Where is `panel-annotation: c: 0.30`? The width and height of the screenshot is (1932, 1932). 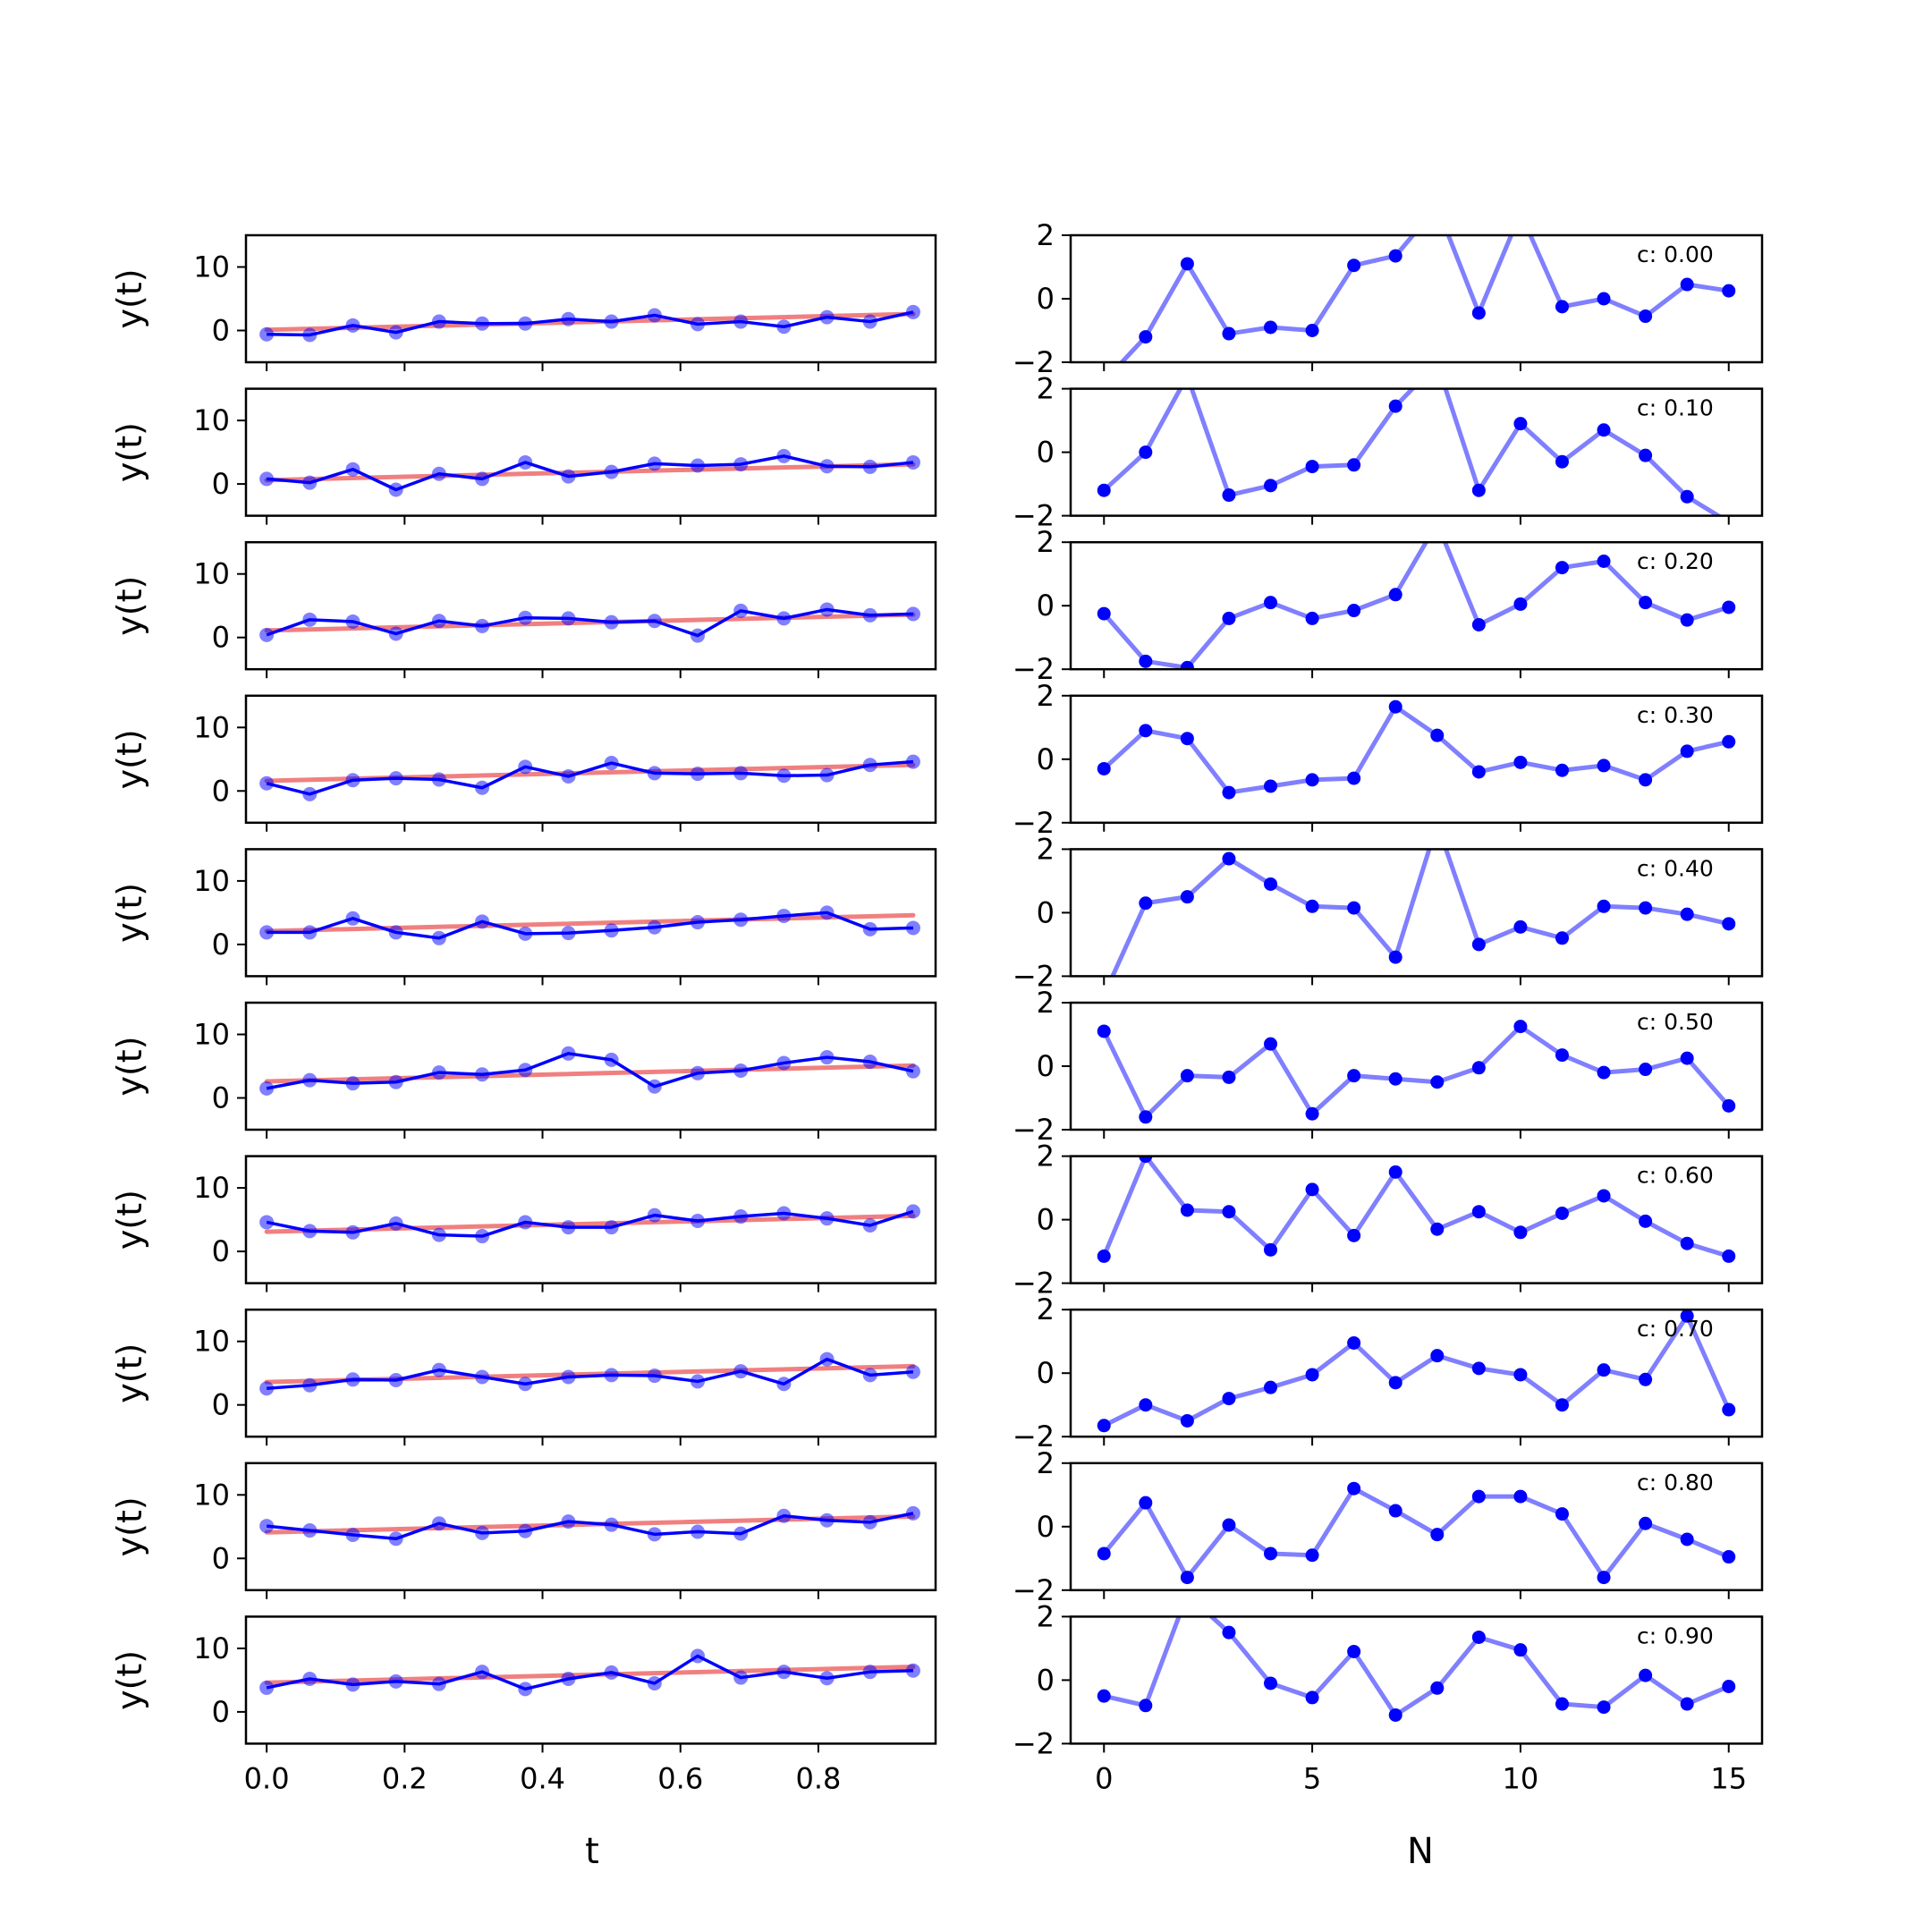 panel-annotation: c: 0.30 is located at coordinates (1675, 715).